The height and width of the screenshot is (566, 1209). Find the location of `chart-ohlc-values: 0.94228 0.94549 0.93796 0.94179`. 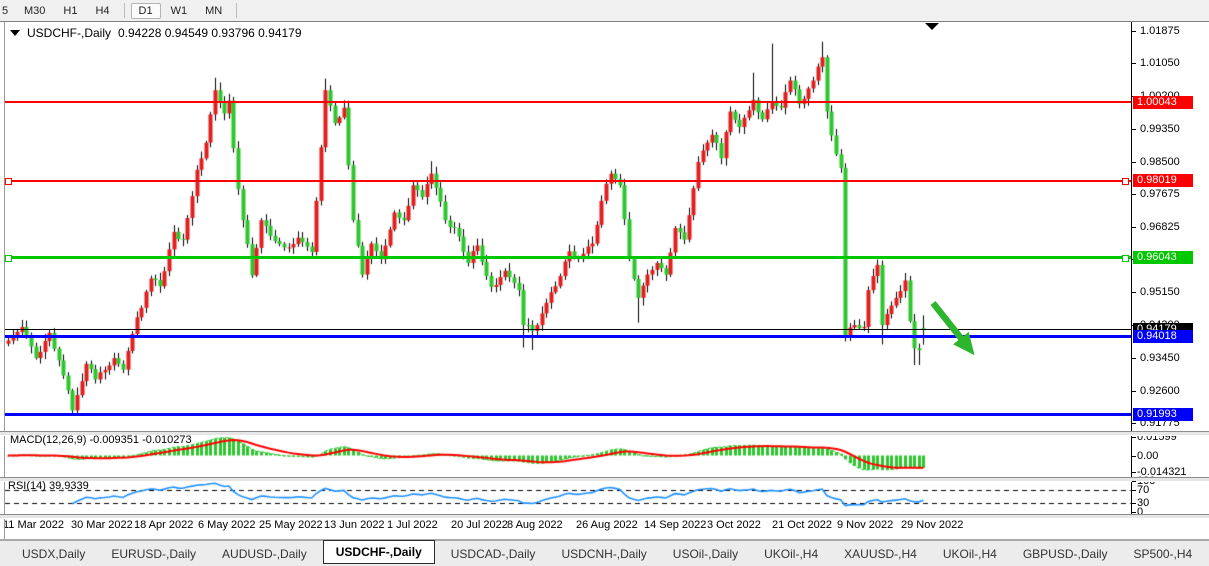

chart-ohlc-values: 0.94228 0.94549 0.93796 0.94179 is located at coordinates (210, 33).